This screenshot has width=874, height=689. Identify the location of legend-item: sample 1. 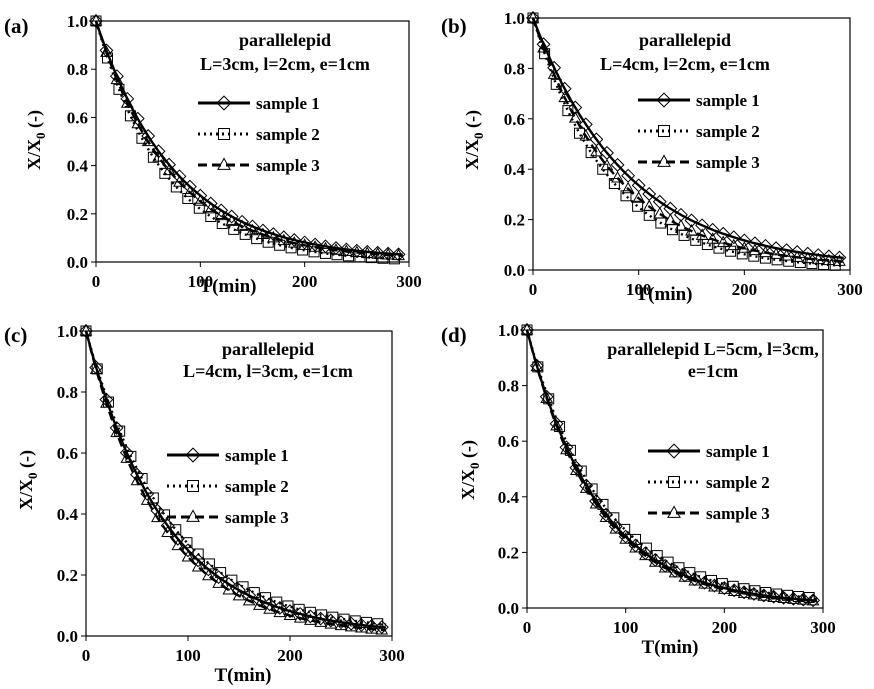
(699, 100).